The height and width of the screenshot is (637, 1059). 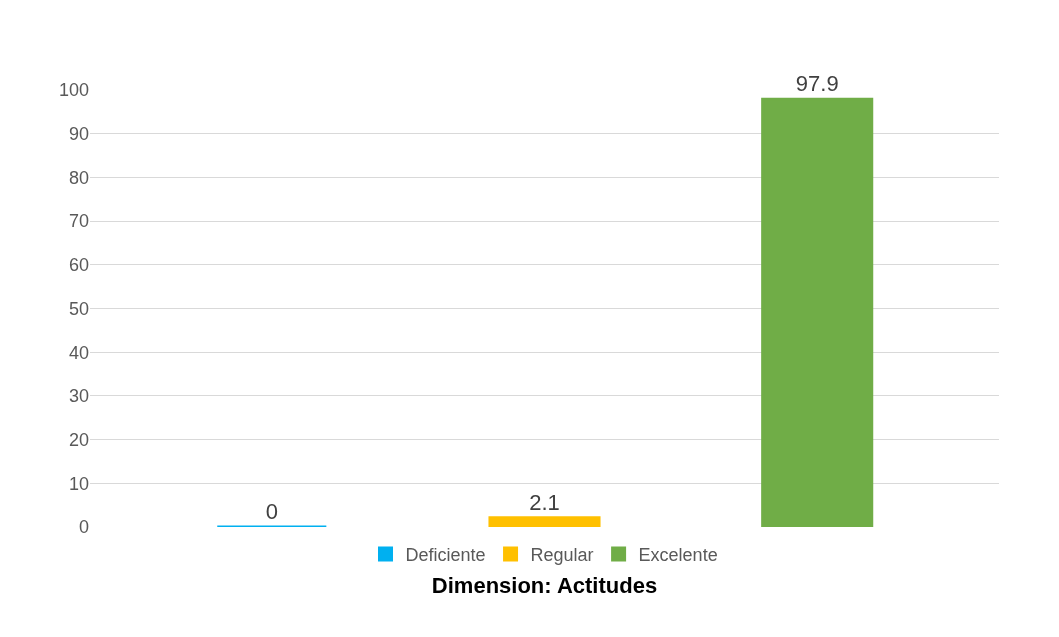 What do you see at coordinates (78, 177) in the screenshot?
I see `y-tick-label: 80` at bounding box center [78, 177].